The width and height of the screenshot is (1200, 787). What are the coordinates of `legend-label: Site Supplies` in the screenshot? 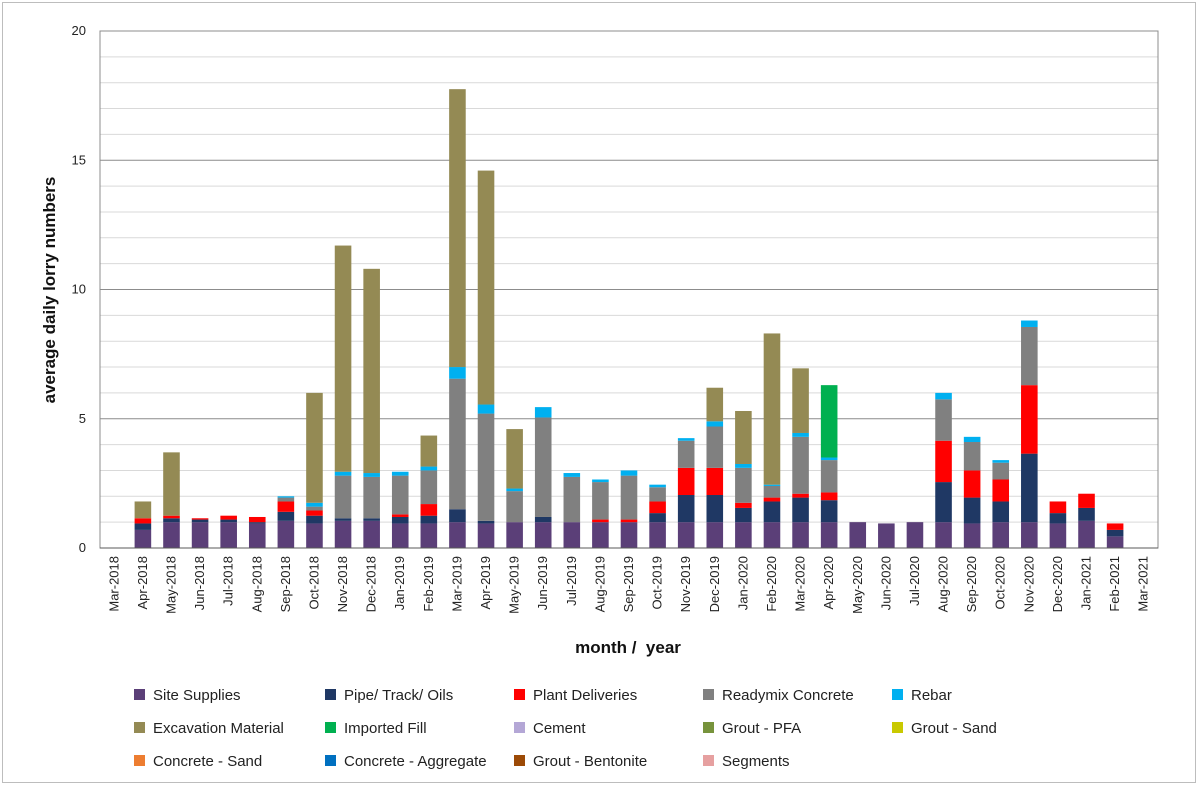 It's located at (197, 695).